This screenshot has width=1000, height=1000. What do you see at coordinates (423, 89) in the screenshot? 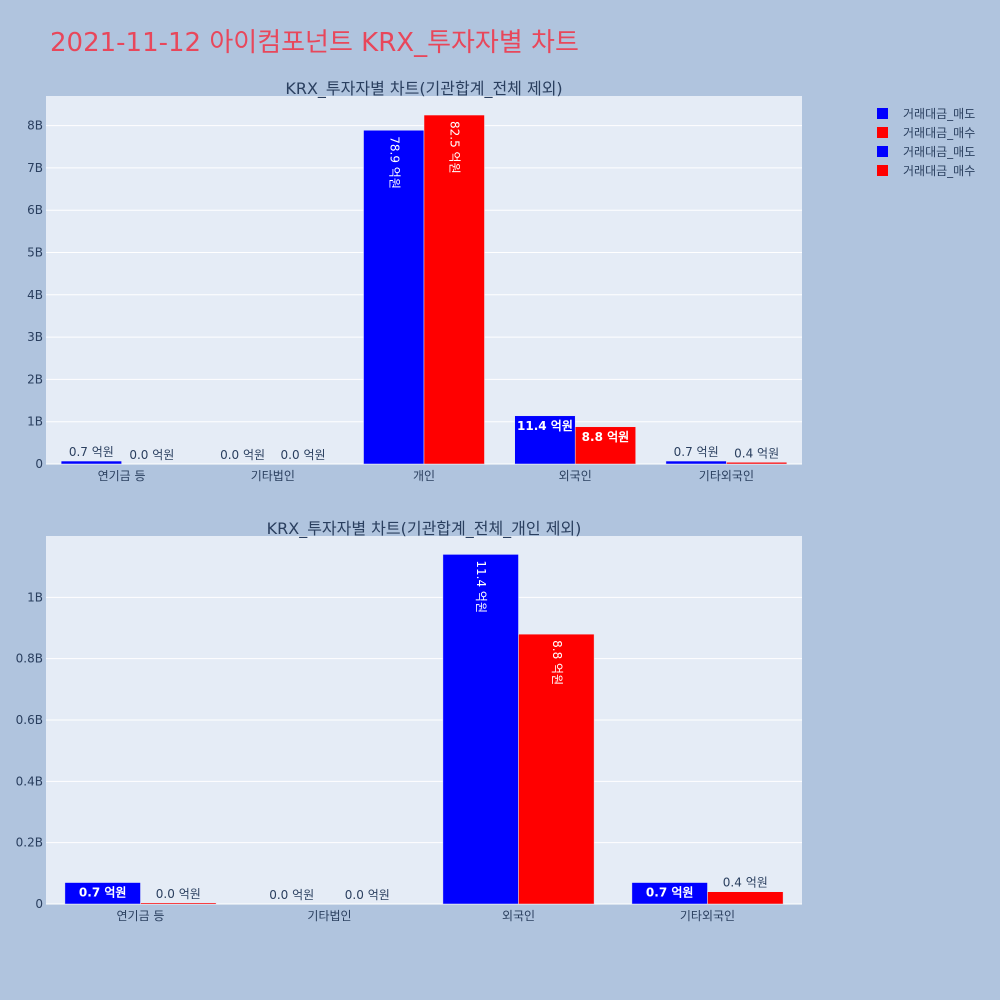
I see `chart-title: KRX_투자자별 차트(기관합계_전체 제외)` at bounding box center [423, 89].